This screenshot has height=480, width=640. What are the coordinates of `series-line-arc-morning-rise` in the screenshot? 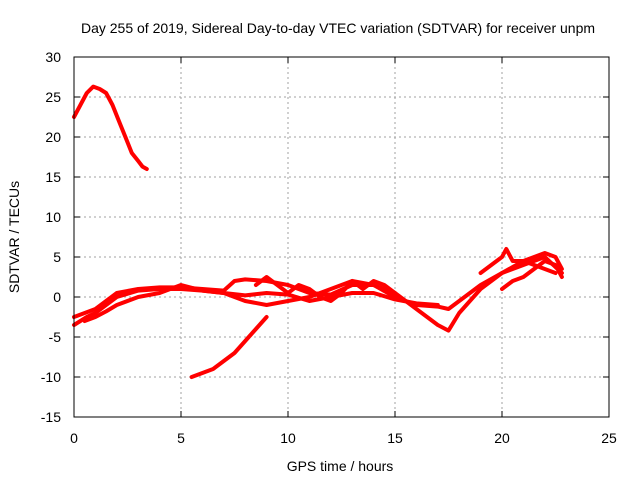 It's located at (229, 347).